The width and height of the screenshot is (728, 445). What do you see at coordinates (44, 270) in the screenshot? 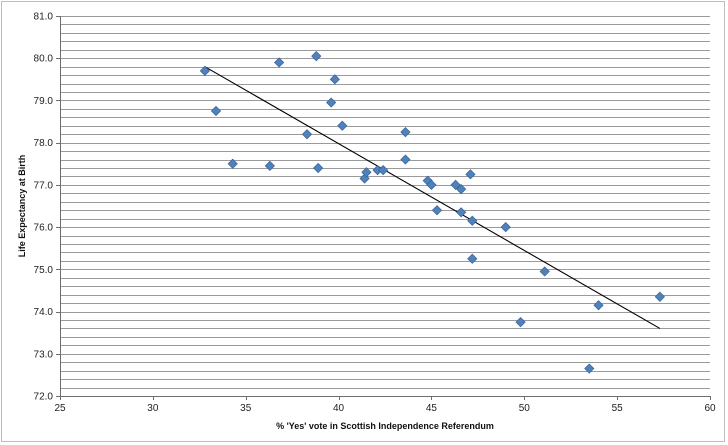
I see `y-tick-label: 75.0` at bounding box center [44, 270].